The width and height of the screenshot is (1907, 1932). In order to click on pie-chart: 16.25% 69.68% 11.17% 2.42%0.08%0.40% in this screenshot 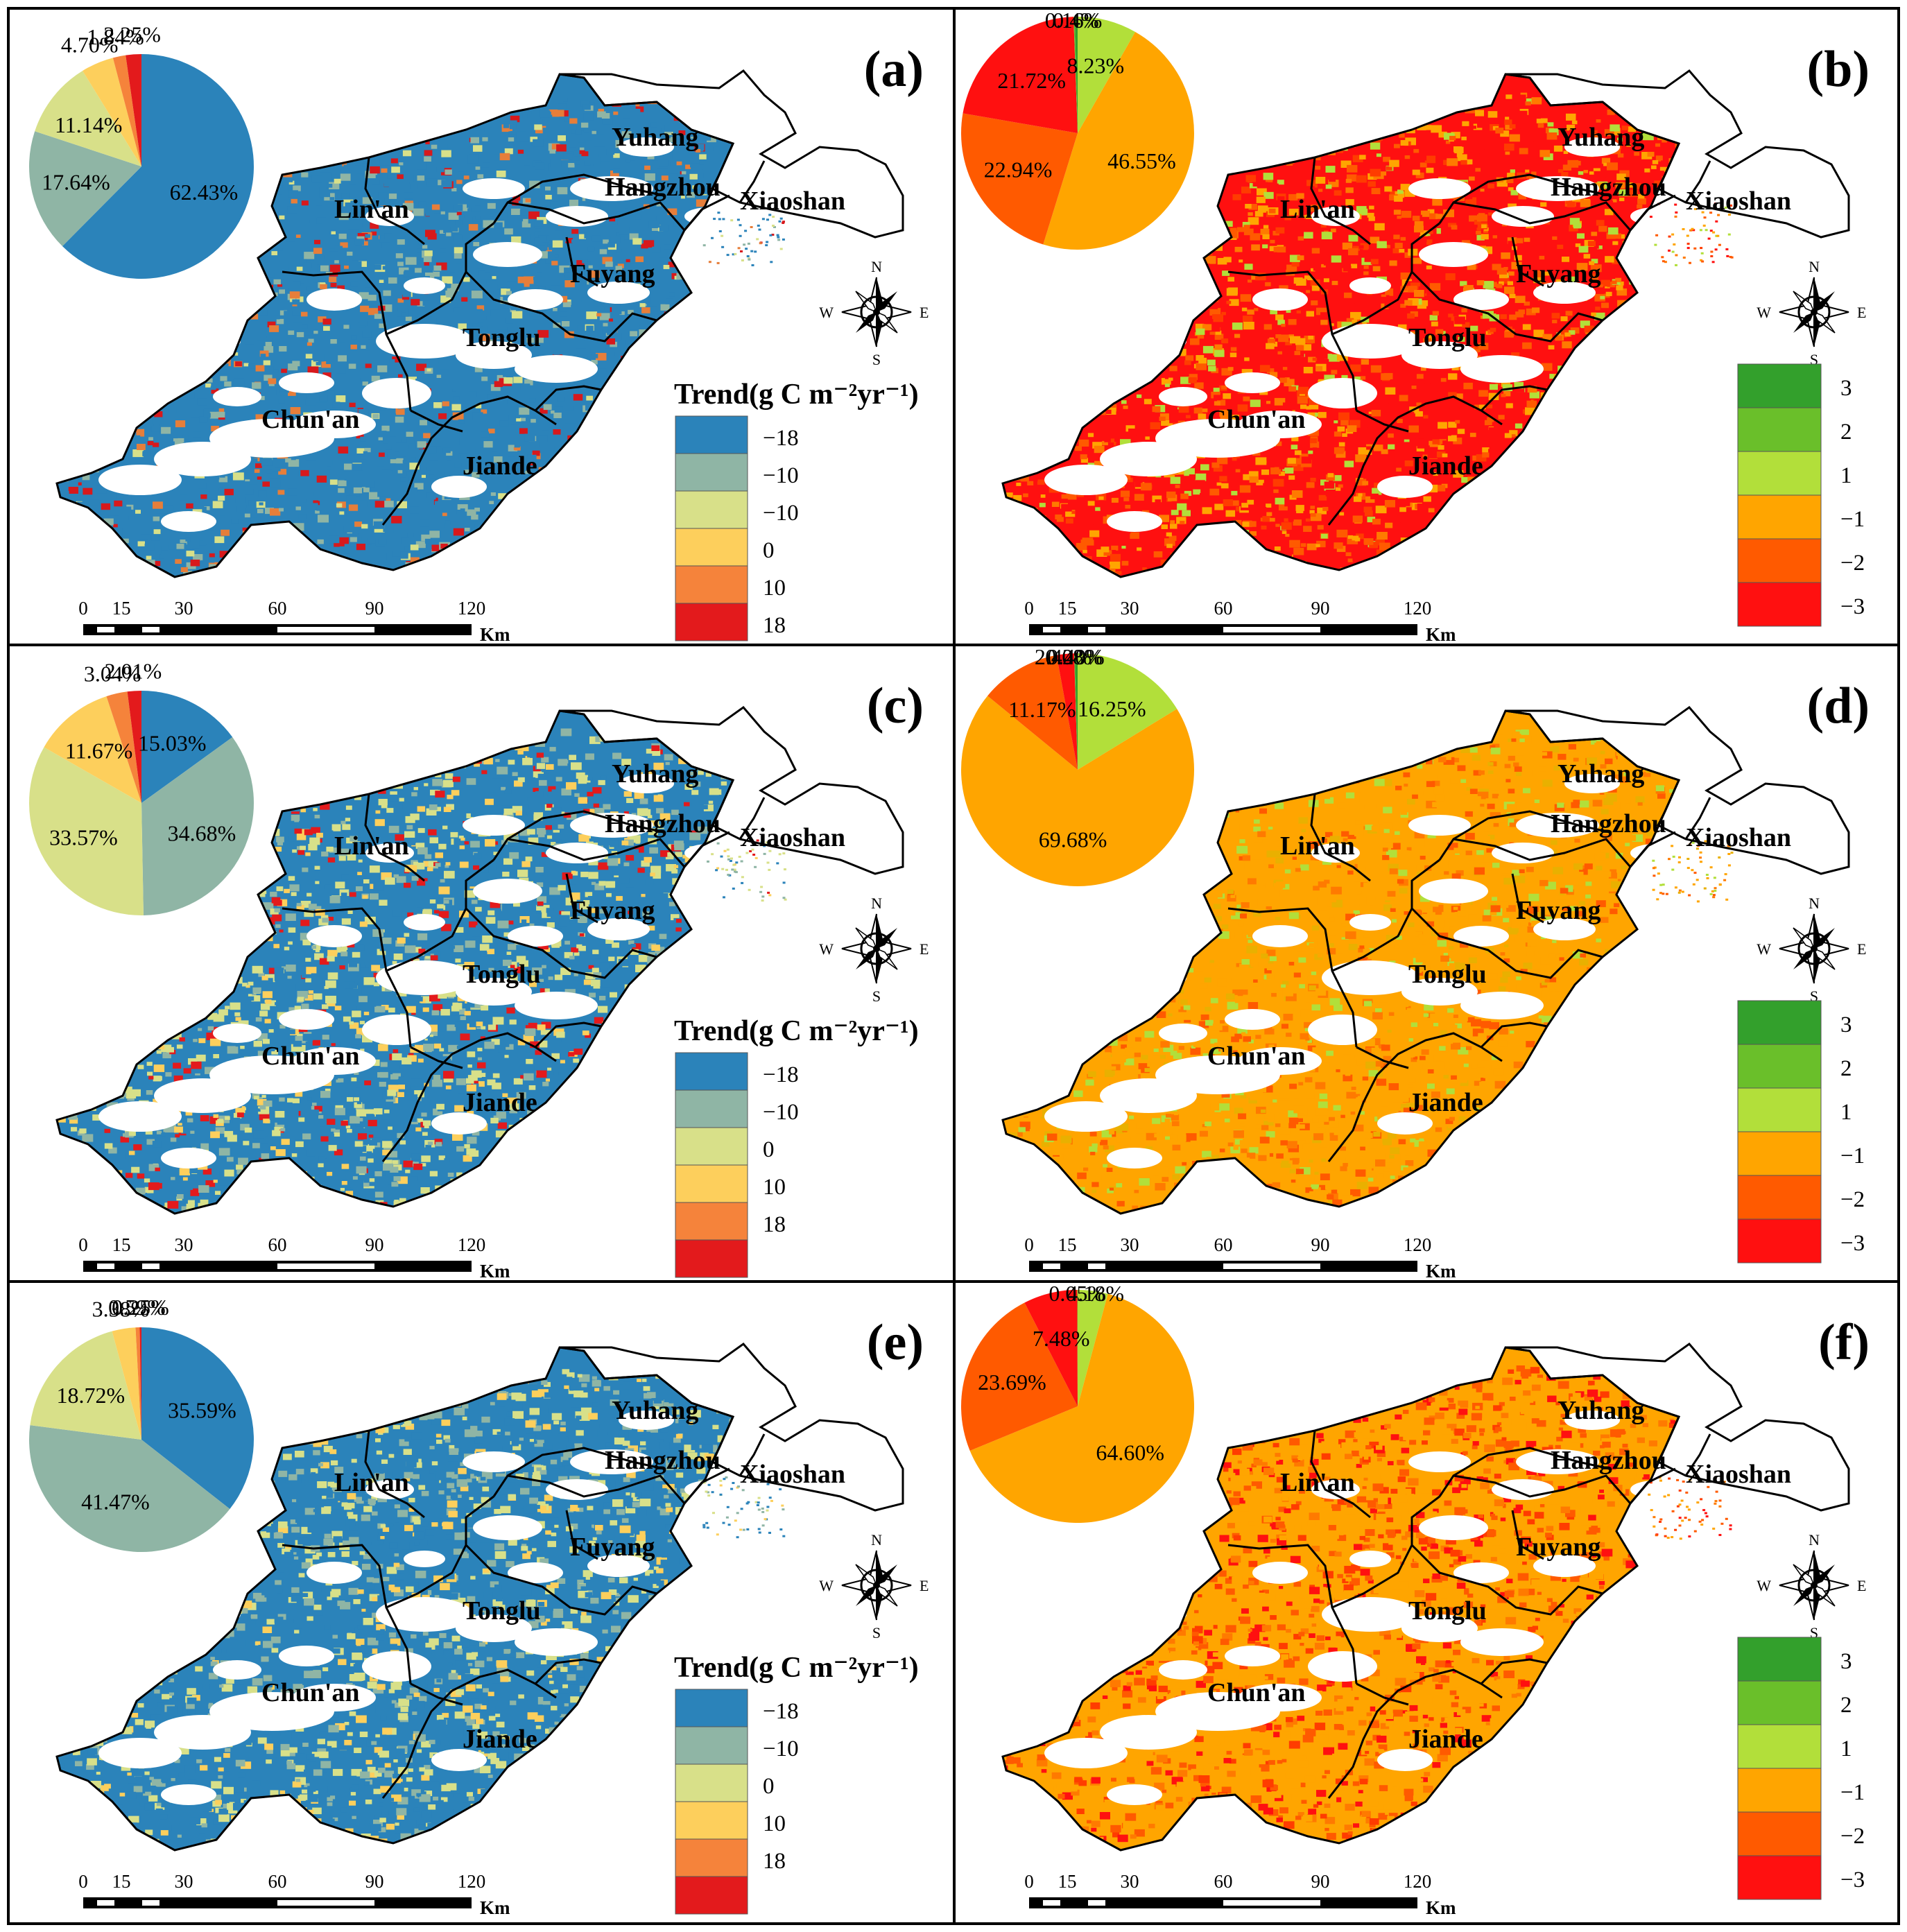, I will do `click(1077, 765)`.